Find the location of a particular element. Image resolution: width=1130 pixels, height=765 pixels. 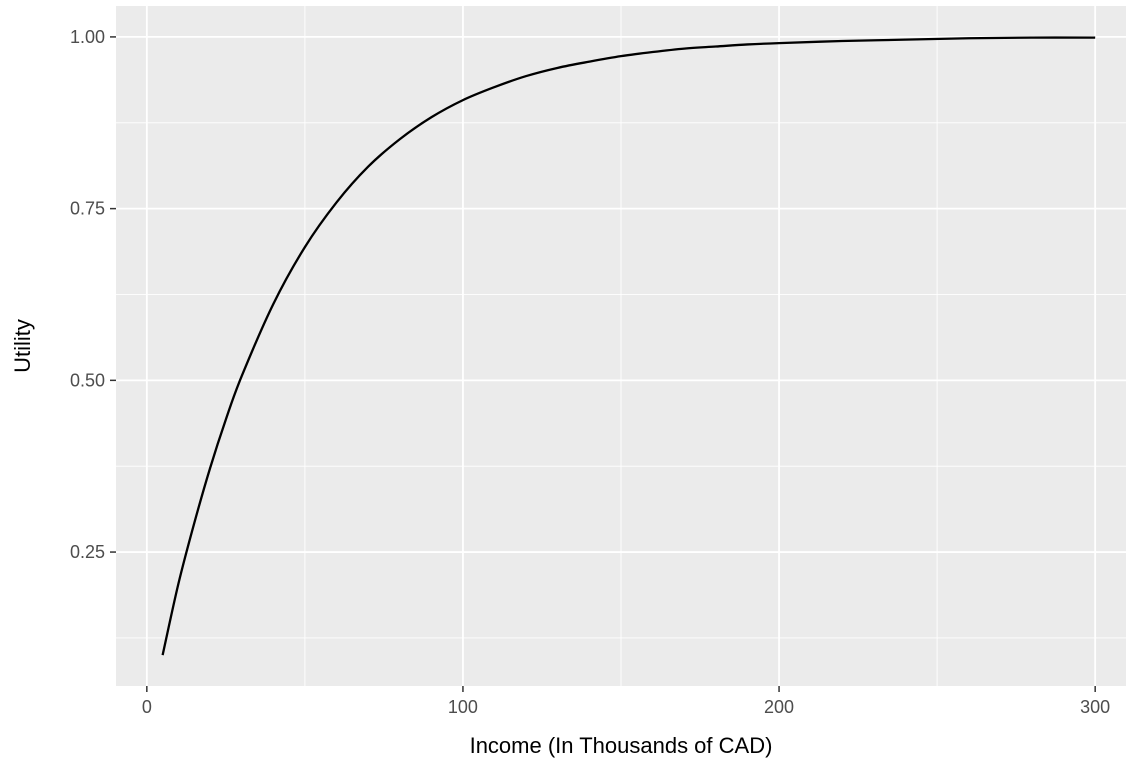

y-axis-title: Utility is located at coordinates (22, 346).